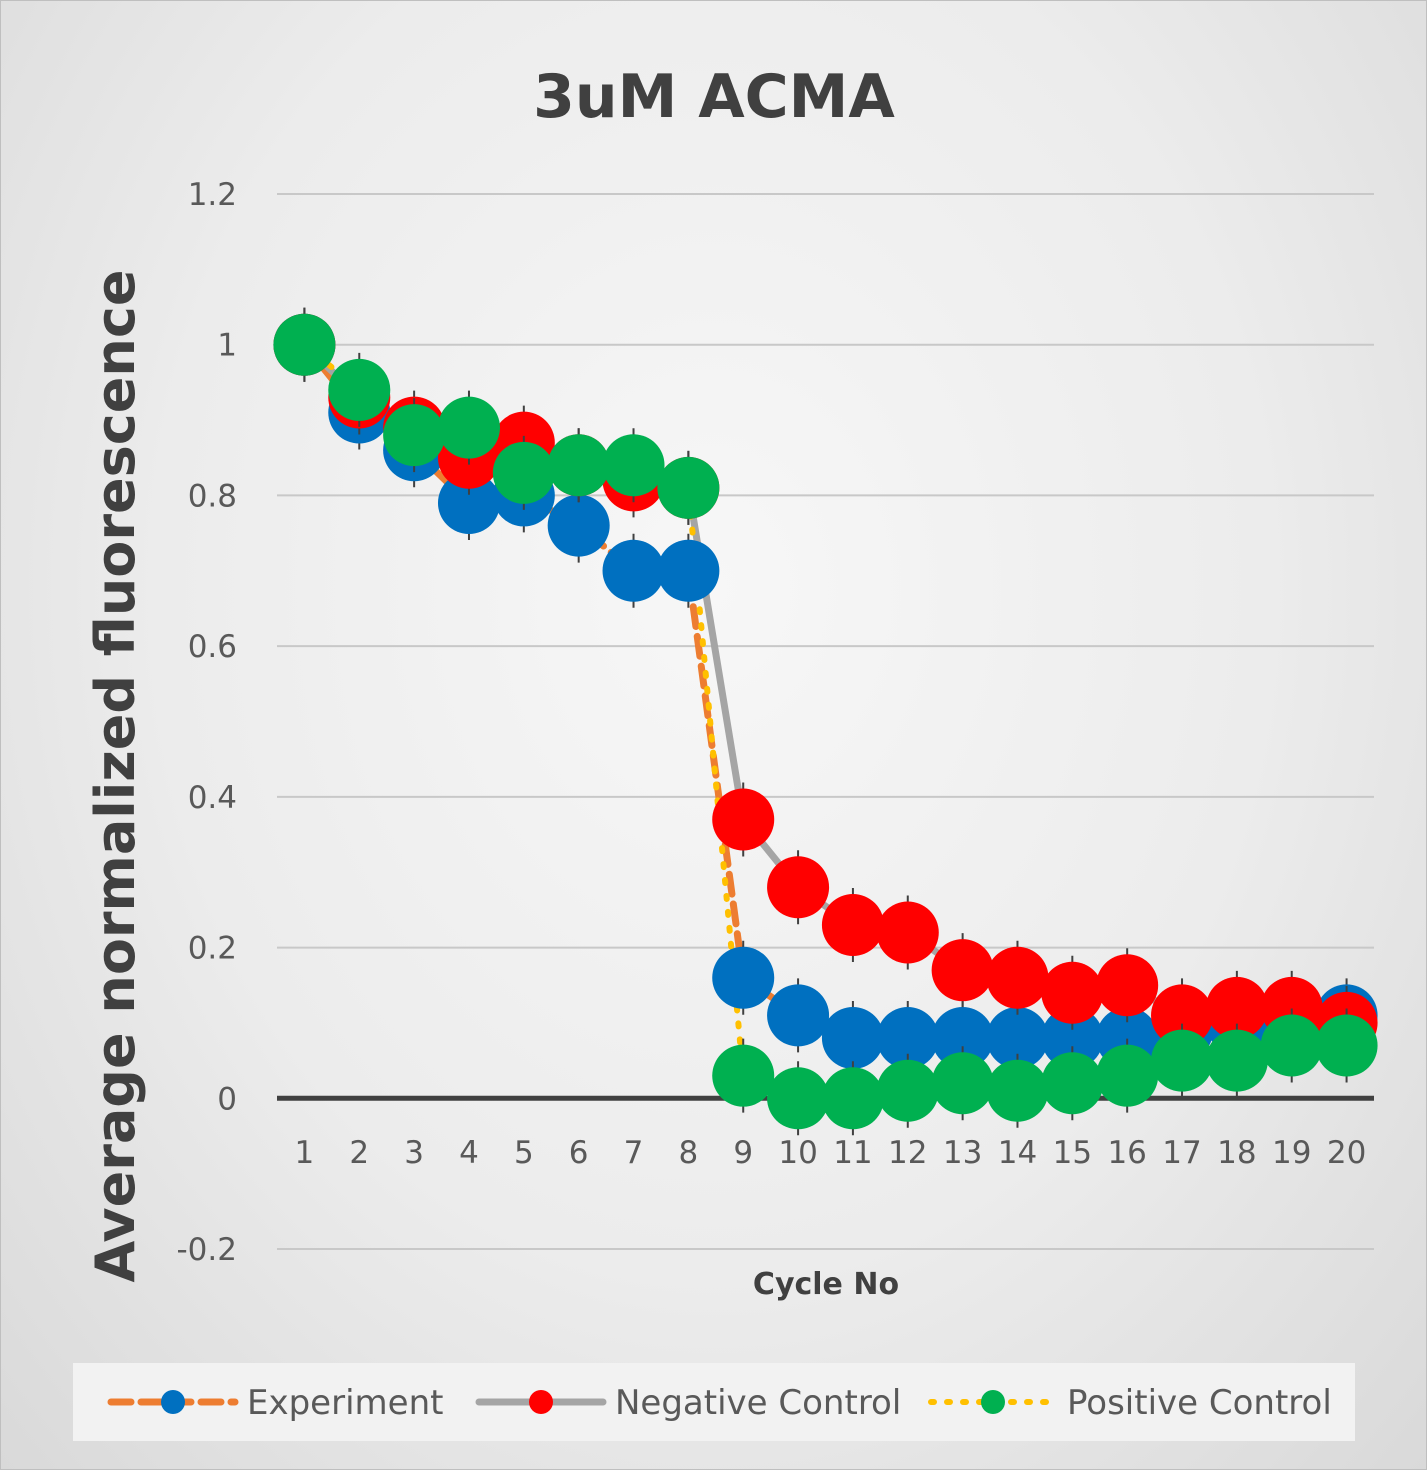  Describe the element at coordinates (758, 1403) in the screenshot. I see `legend-label: Negative Control` at that location.